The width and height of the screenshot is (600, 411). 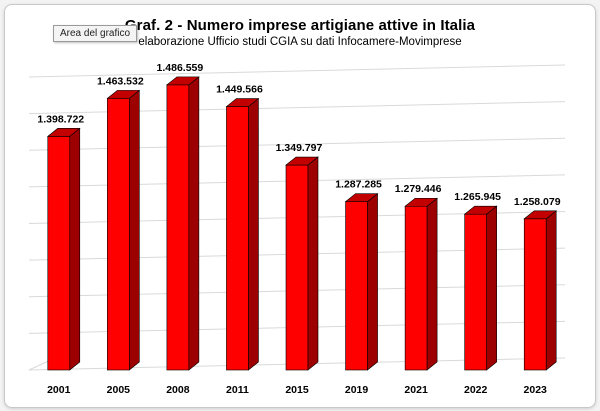 I want to click on x-tick-label: 2005, so click(x=119, y=390).